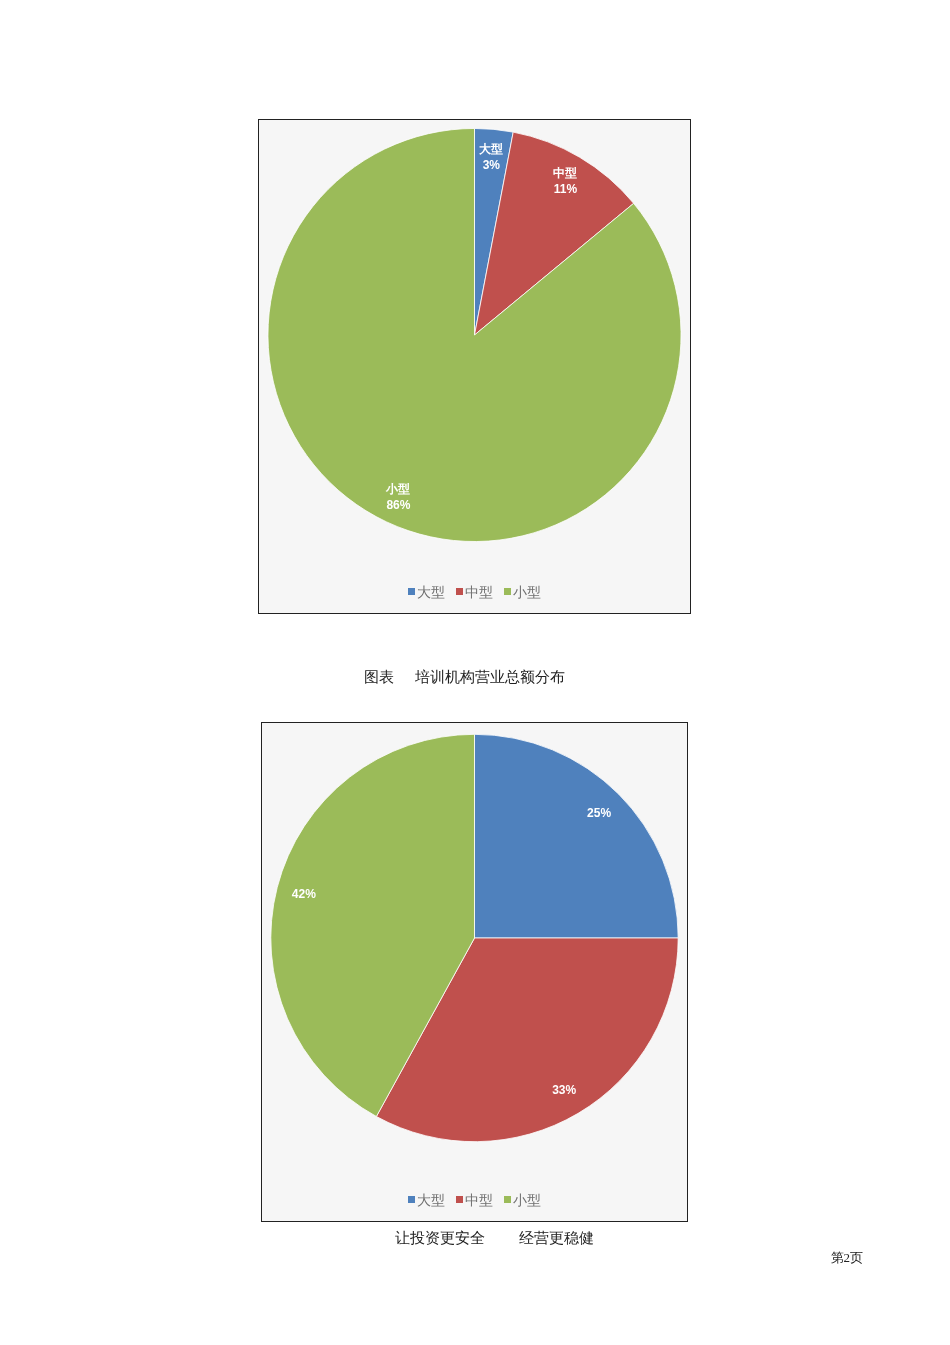 This screenshot has height=1345, width=950. What do you see at coordinates (491, 157) in the screenshot?
I see `data-label: 大型 3%` at bounding box center [491, 157].